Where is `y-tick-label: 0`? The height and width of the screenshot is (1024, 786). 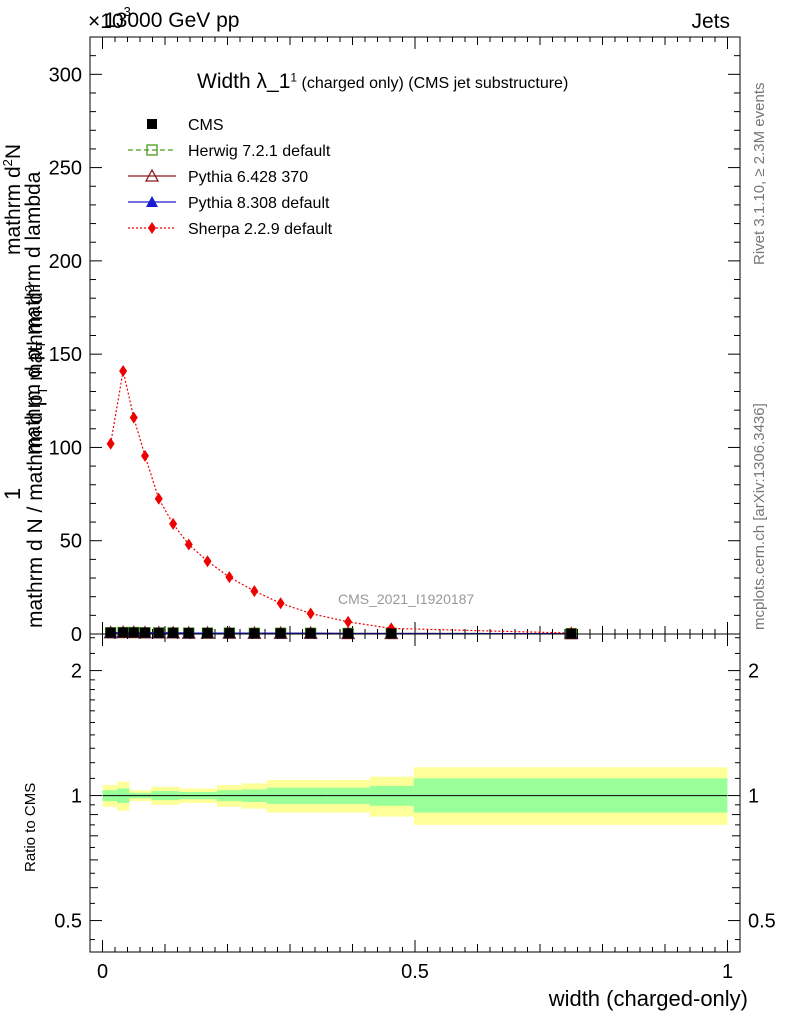 y-tick-label: 0 is located at coordinates (76, 635).